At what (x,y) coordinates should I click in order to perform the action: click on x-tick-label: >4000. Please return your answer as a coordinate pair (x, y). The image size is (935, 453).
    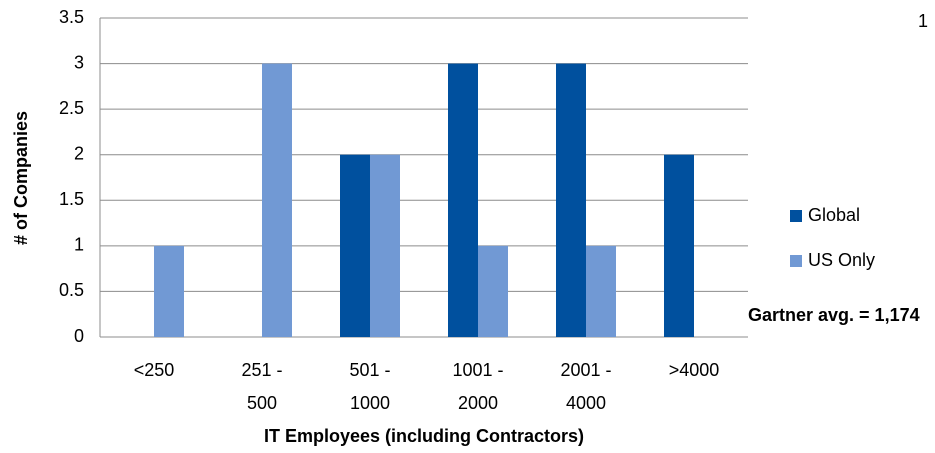
    Looking at the image, I should click on (694, 370).